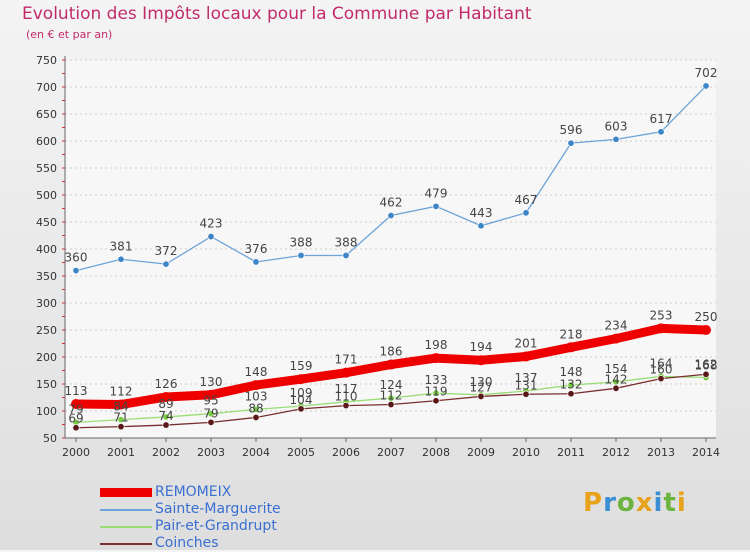  I want to click on data-label: 162, so click(706, 365).